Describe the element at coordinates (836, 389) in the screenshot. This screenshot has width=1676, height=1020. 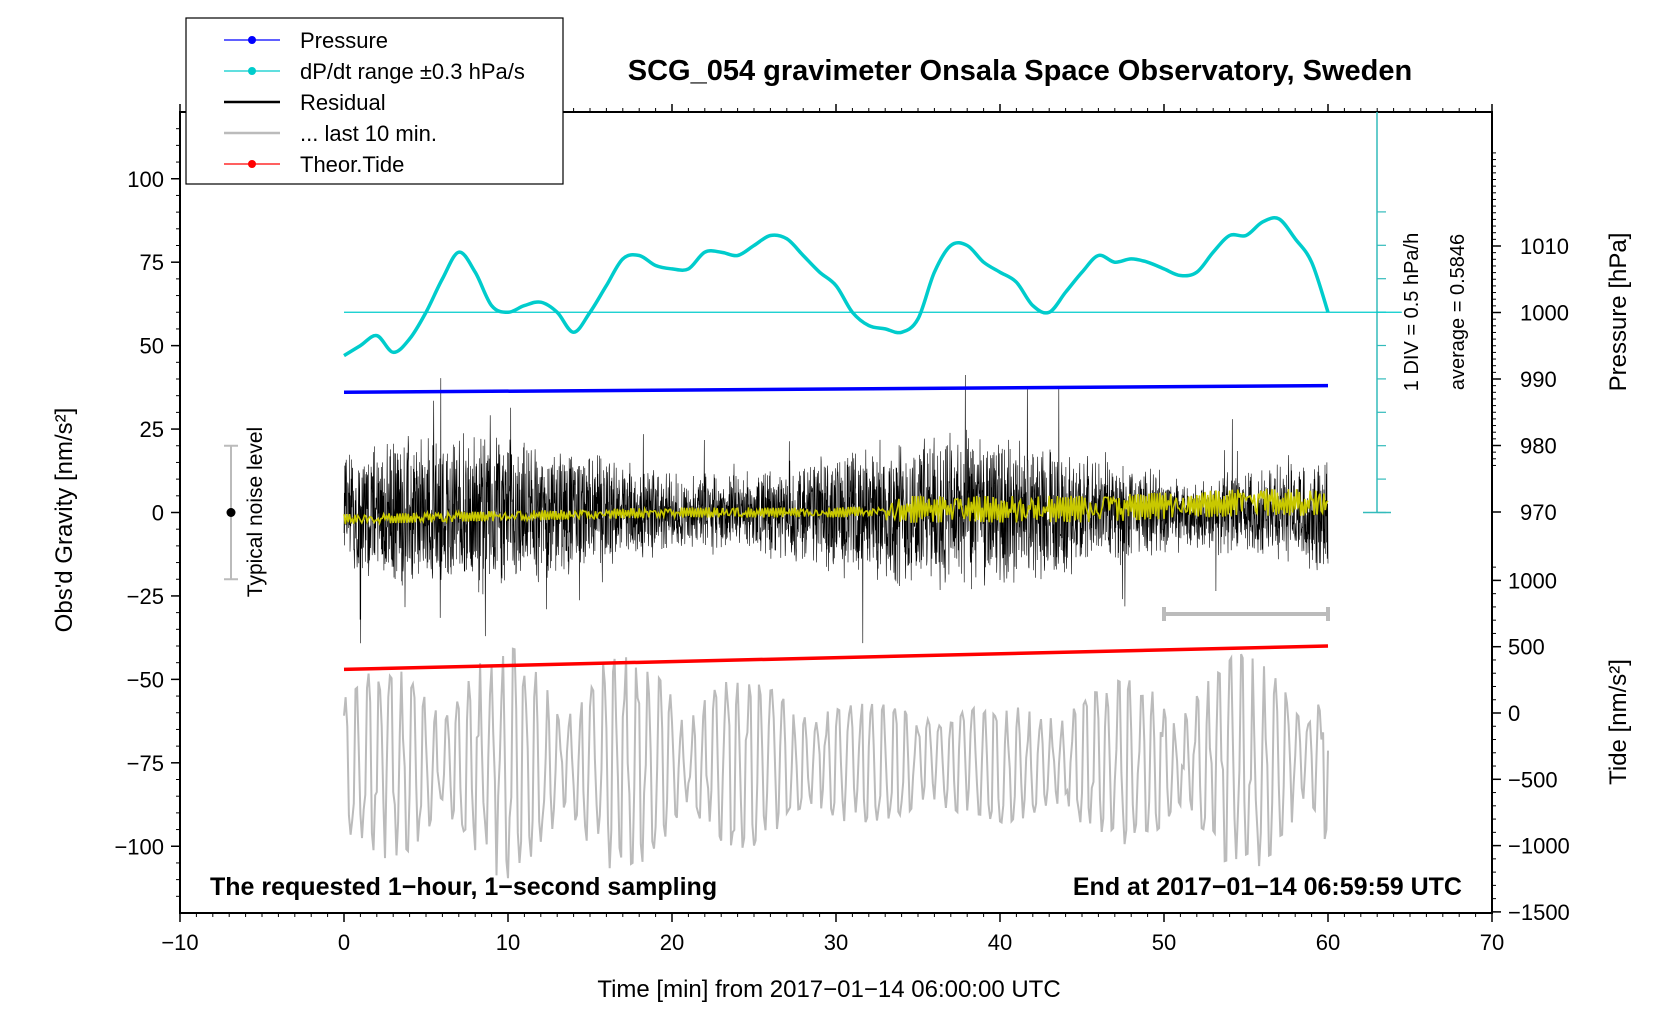
I see `pressure-series` at that location.